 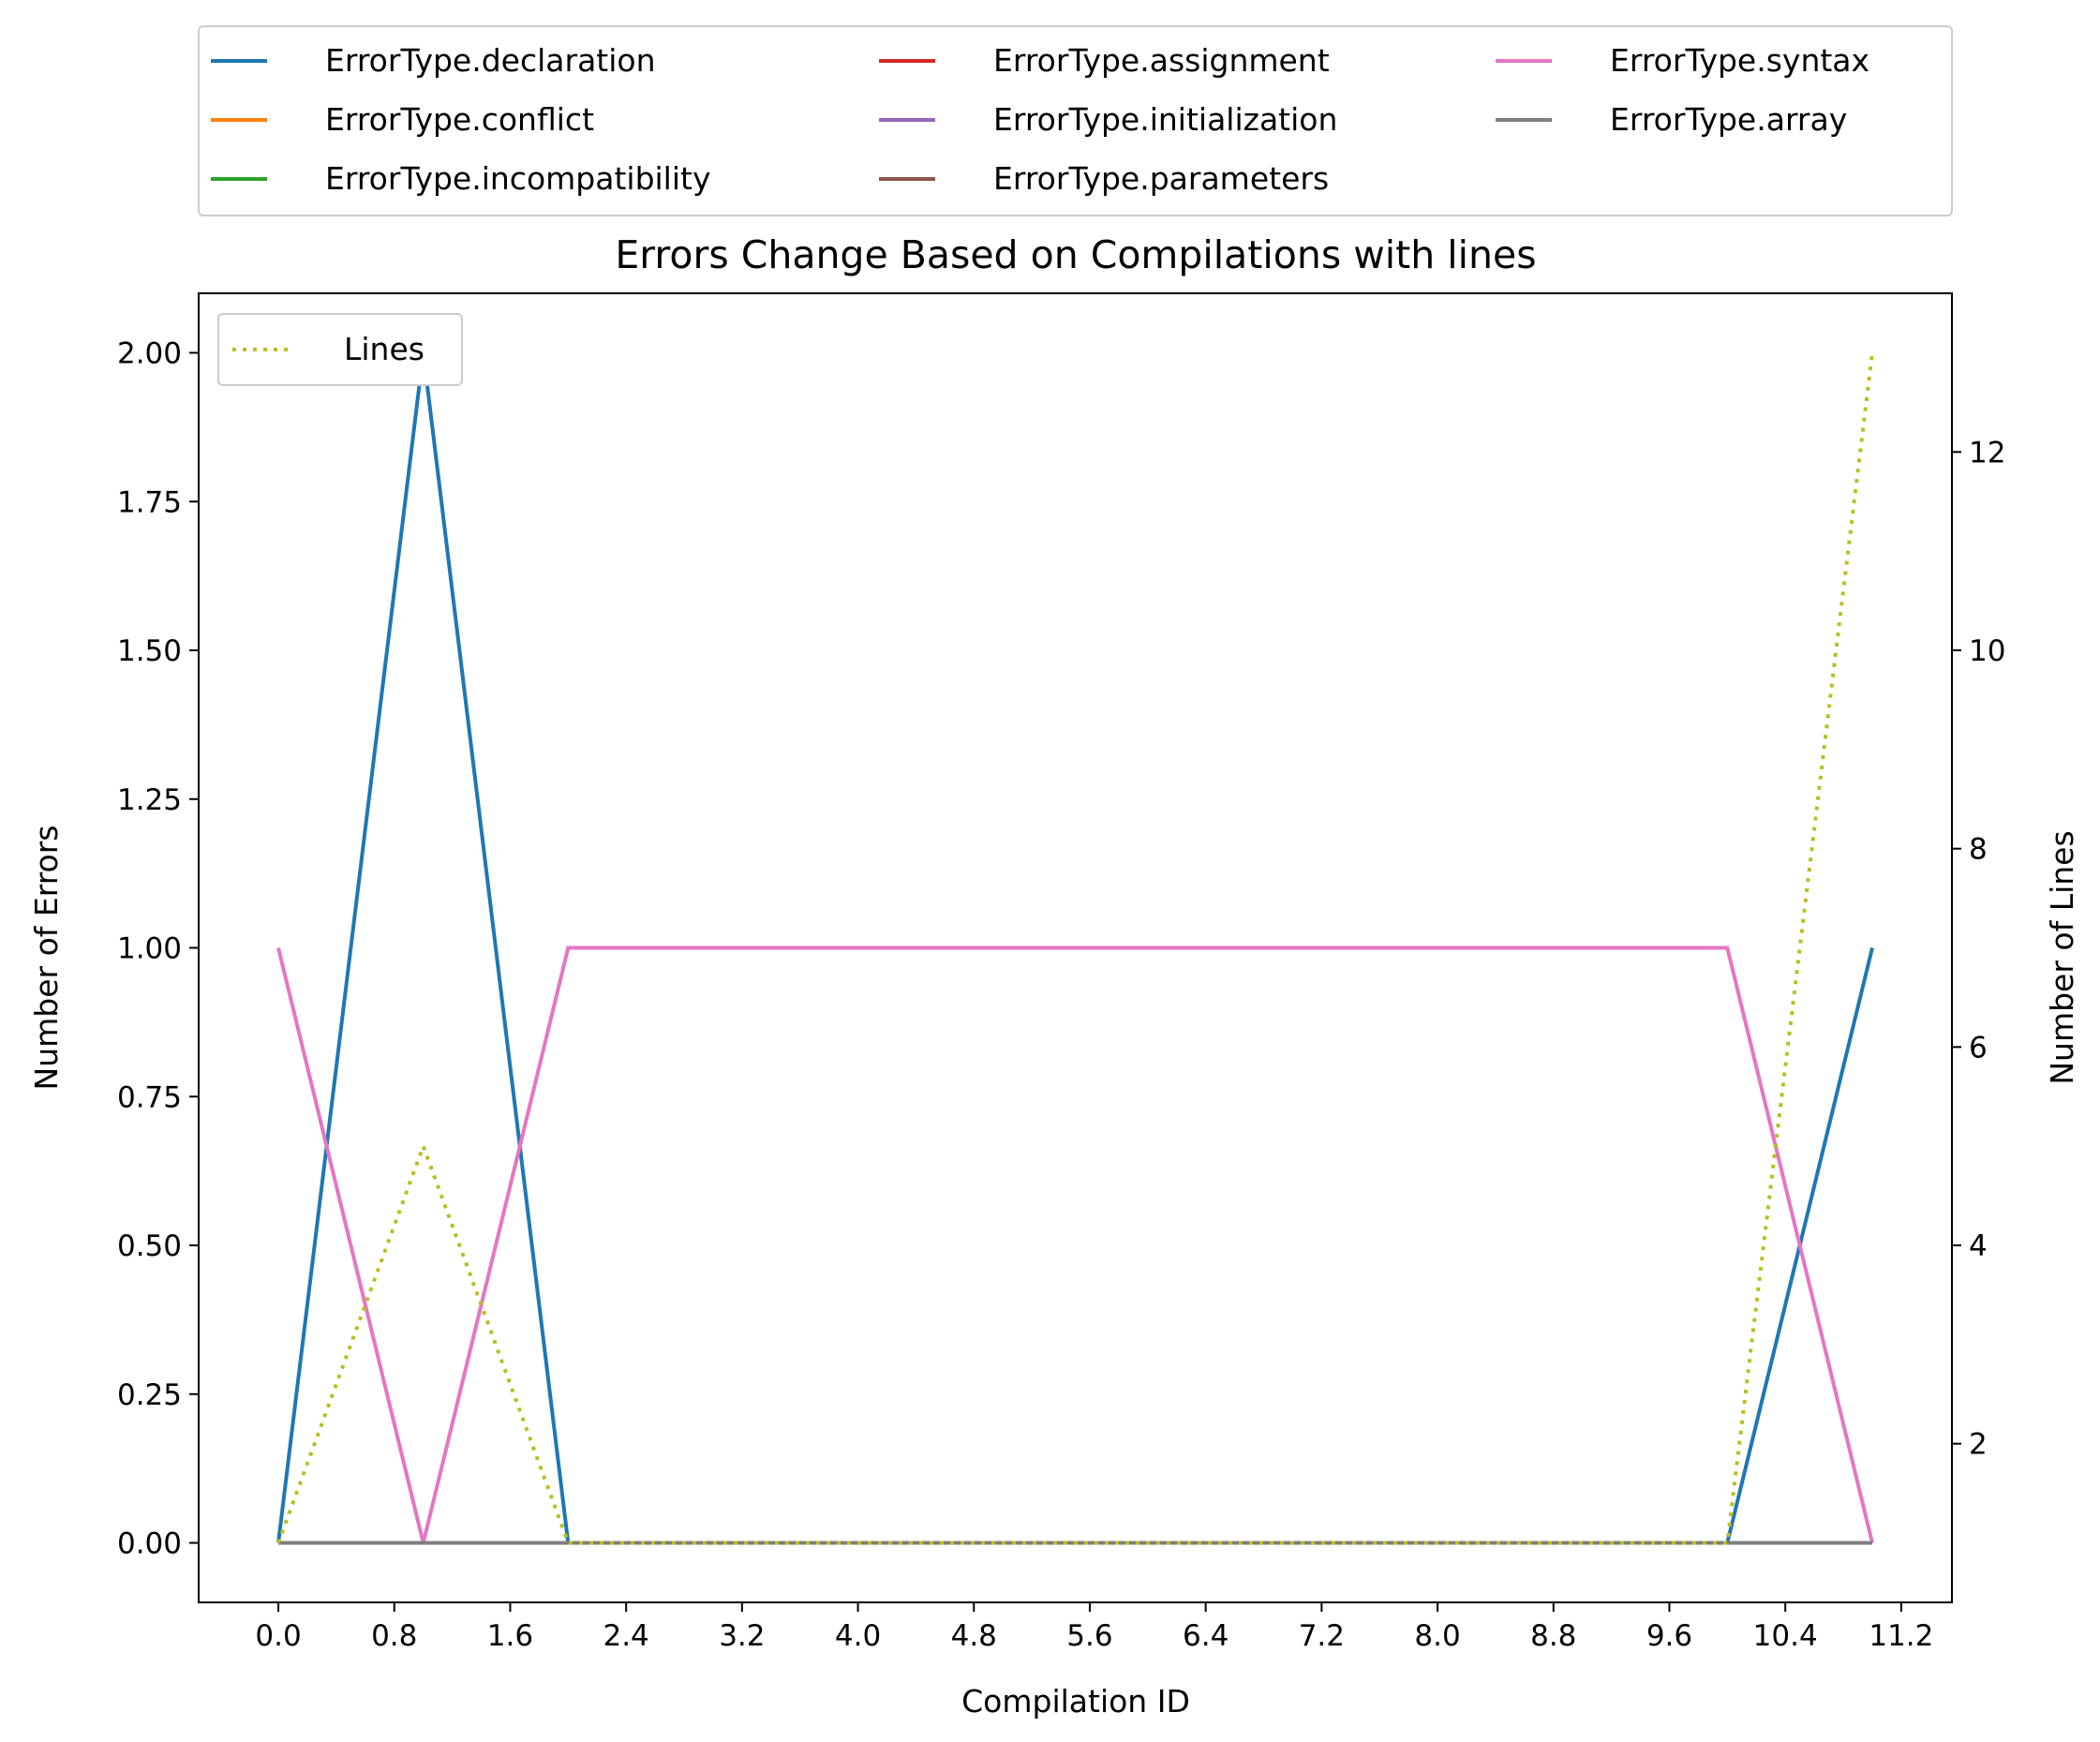 What do you see at coordinates (149, 502) in the screenshot?
I see `y-tick-label-7: 1.75` at bounding box center [149, 502].